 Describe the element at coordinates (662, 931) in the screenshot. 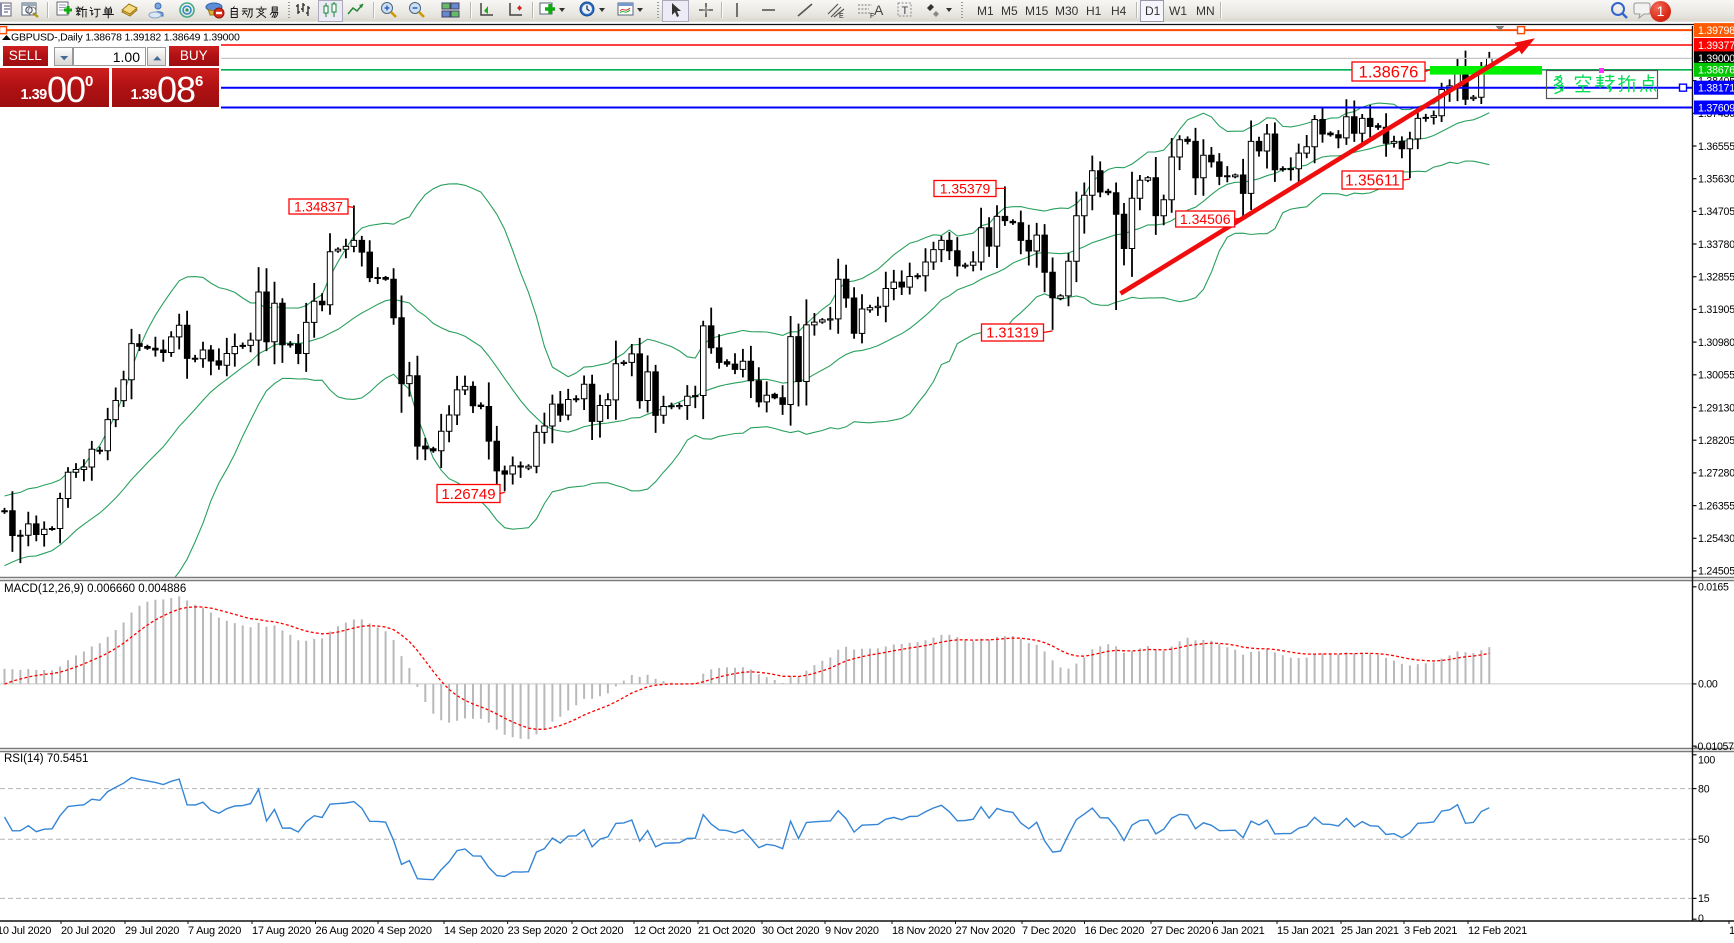

I see `svg-text: 12 Oct 2020` at that location.